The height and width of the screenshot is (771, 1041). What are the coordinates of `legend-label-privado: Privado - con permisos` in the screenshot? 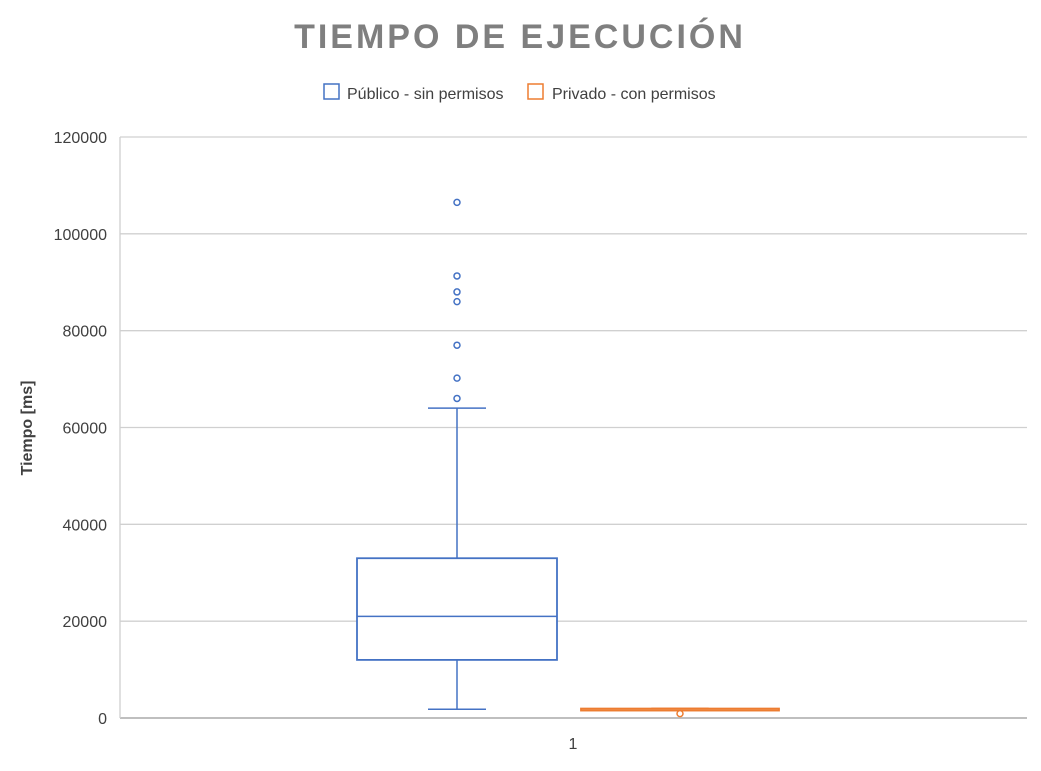 It's located at (634, 94).